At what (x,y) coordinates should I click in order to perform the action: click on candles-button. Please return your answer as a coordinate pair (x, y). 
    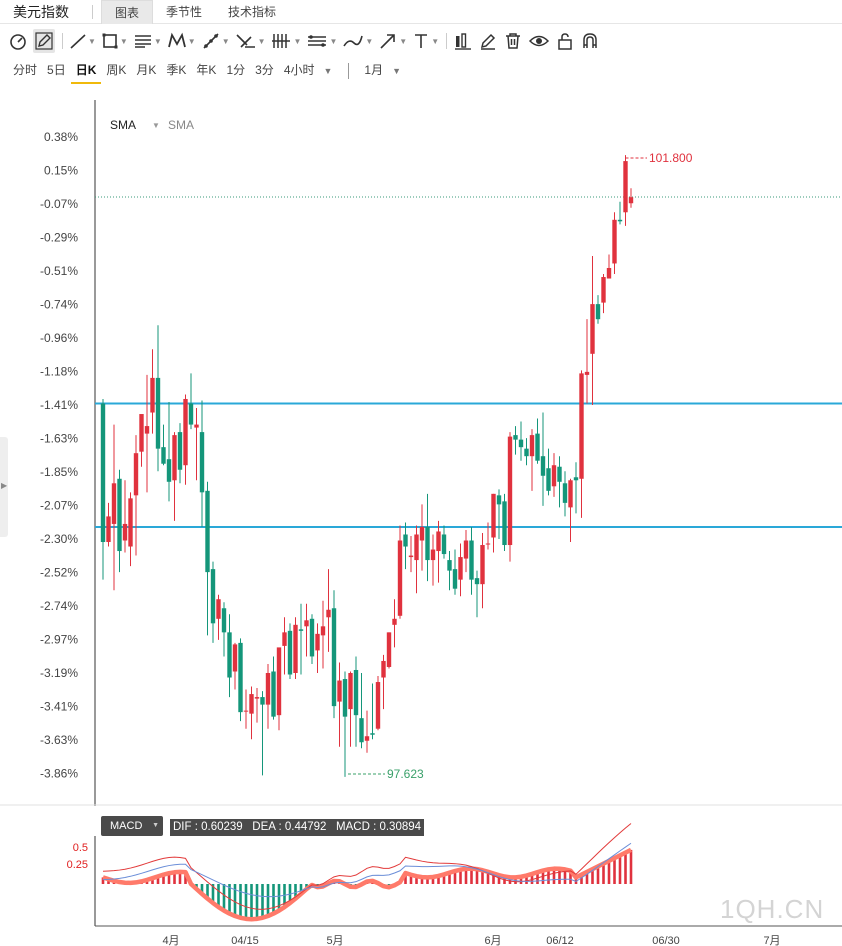
    Looking at the image, I should click on (463, 41).